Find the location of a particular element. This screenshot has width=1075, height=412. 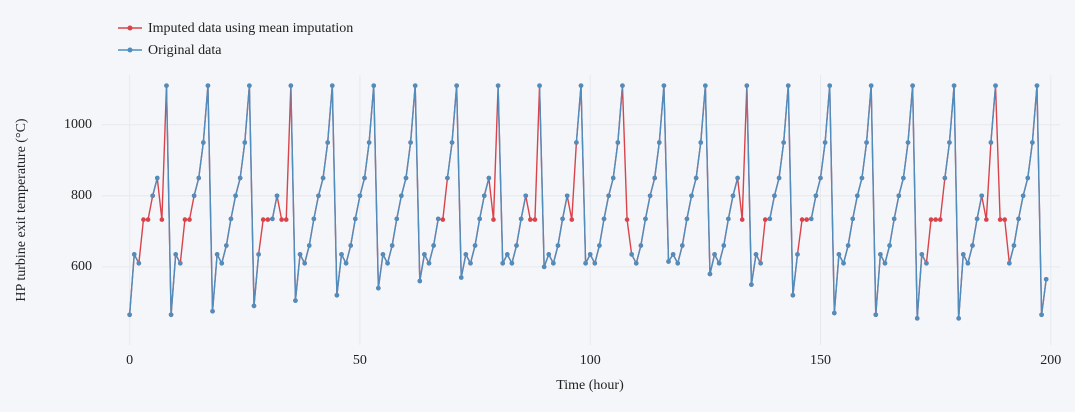

x-tick-label: 200 is located at coordinates (1050, 360).